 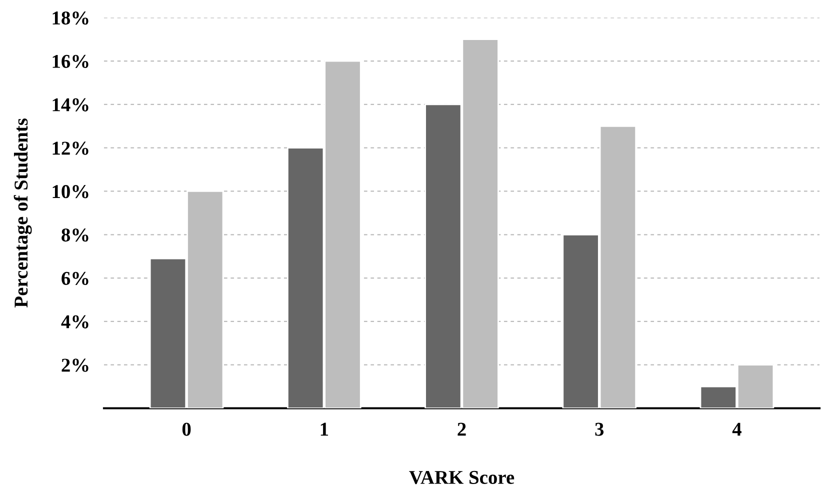 What do you see at coordinates (75, 235) in the screenshot?
I see `y-tick-label: 8%` at bounding box center [75, 235].